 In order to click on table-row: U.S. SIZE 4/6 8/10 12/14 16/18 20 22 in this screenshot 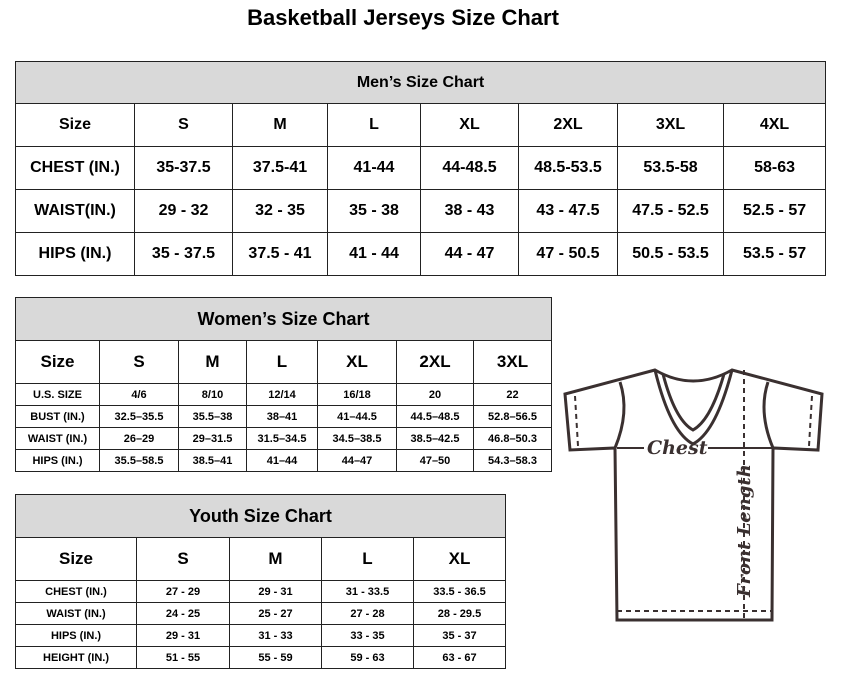, I will do `click(284, 394)`.